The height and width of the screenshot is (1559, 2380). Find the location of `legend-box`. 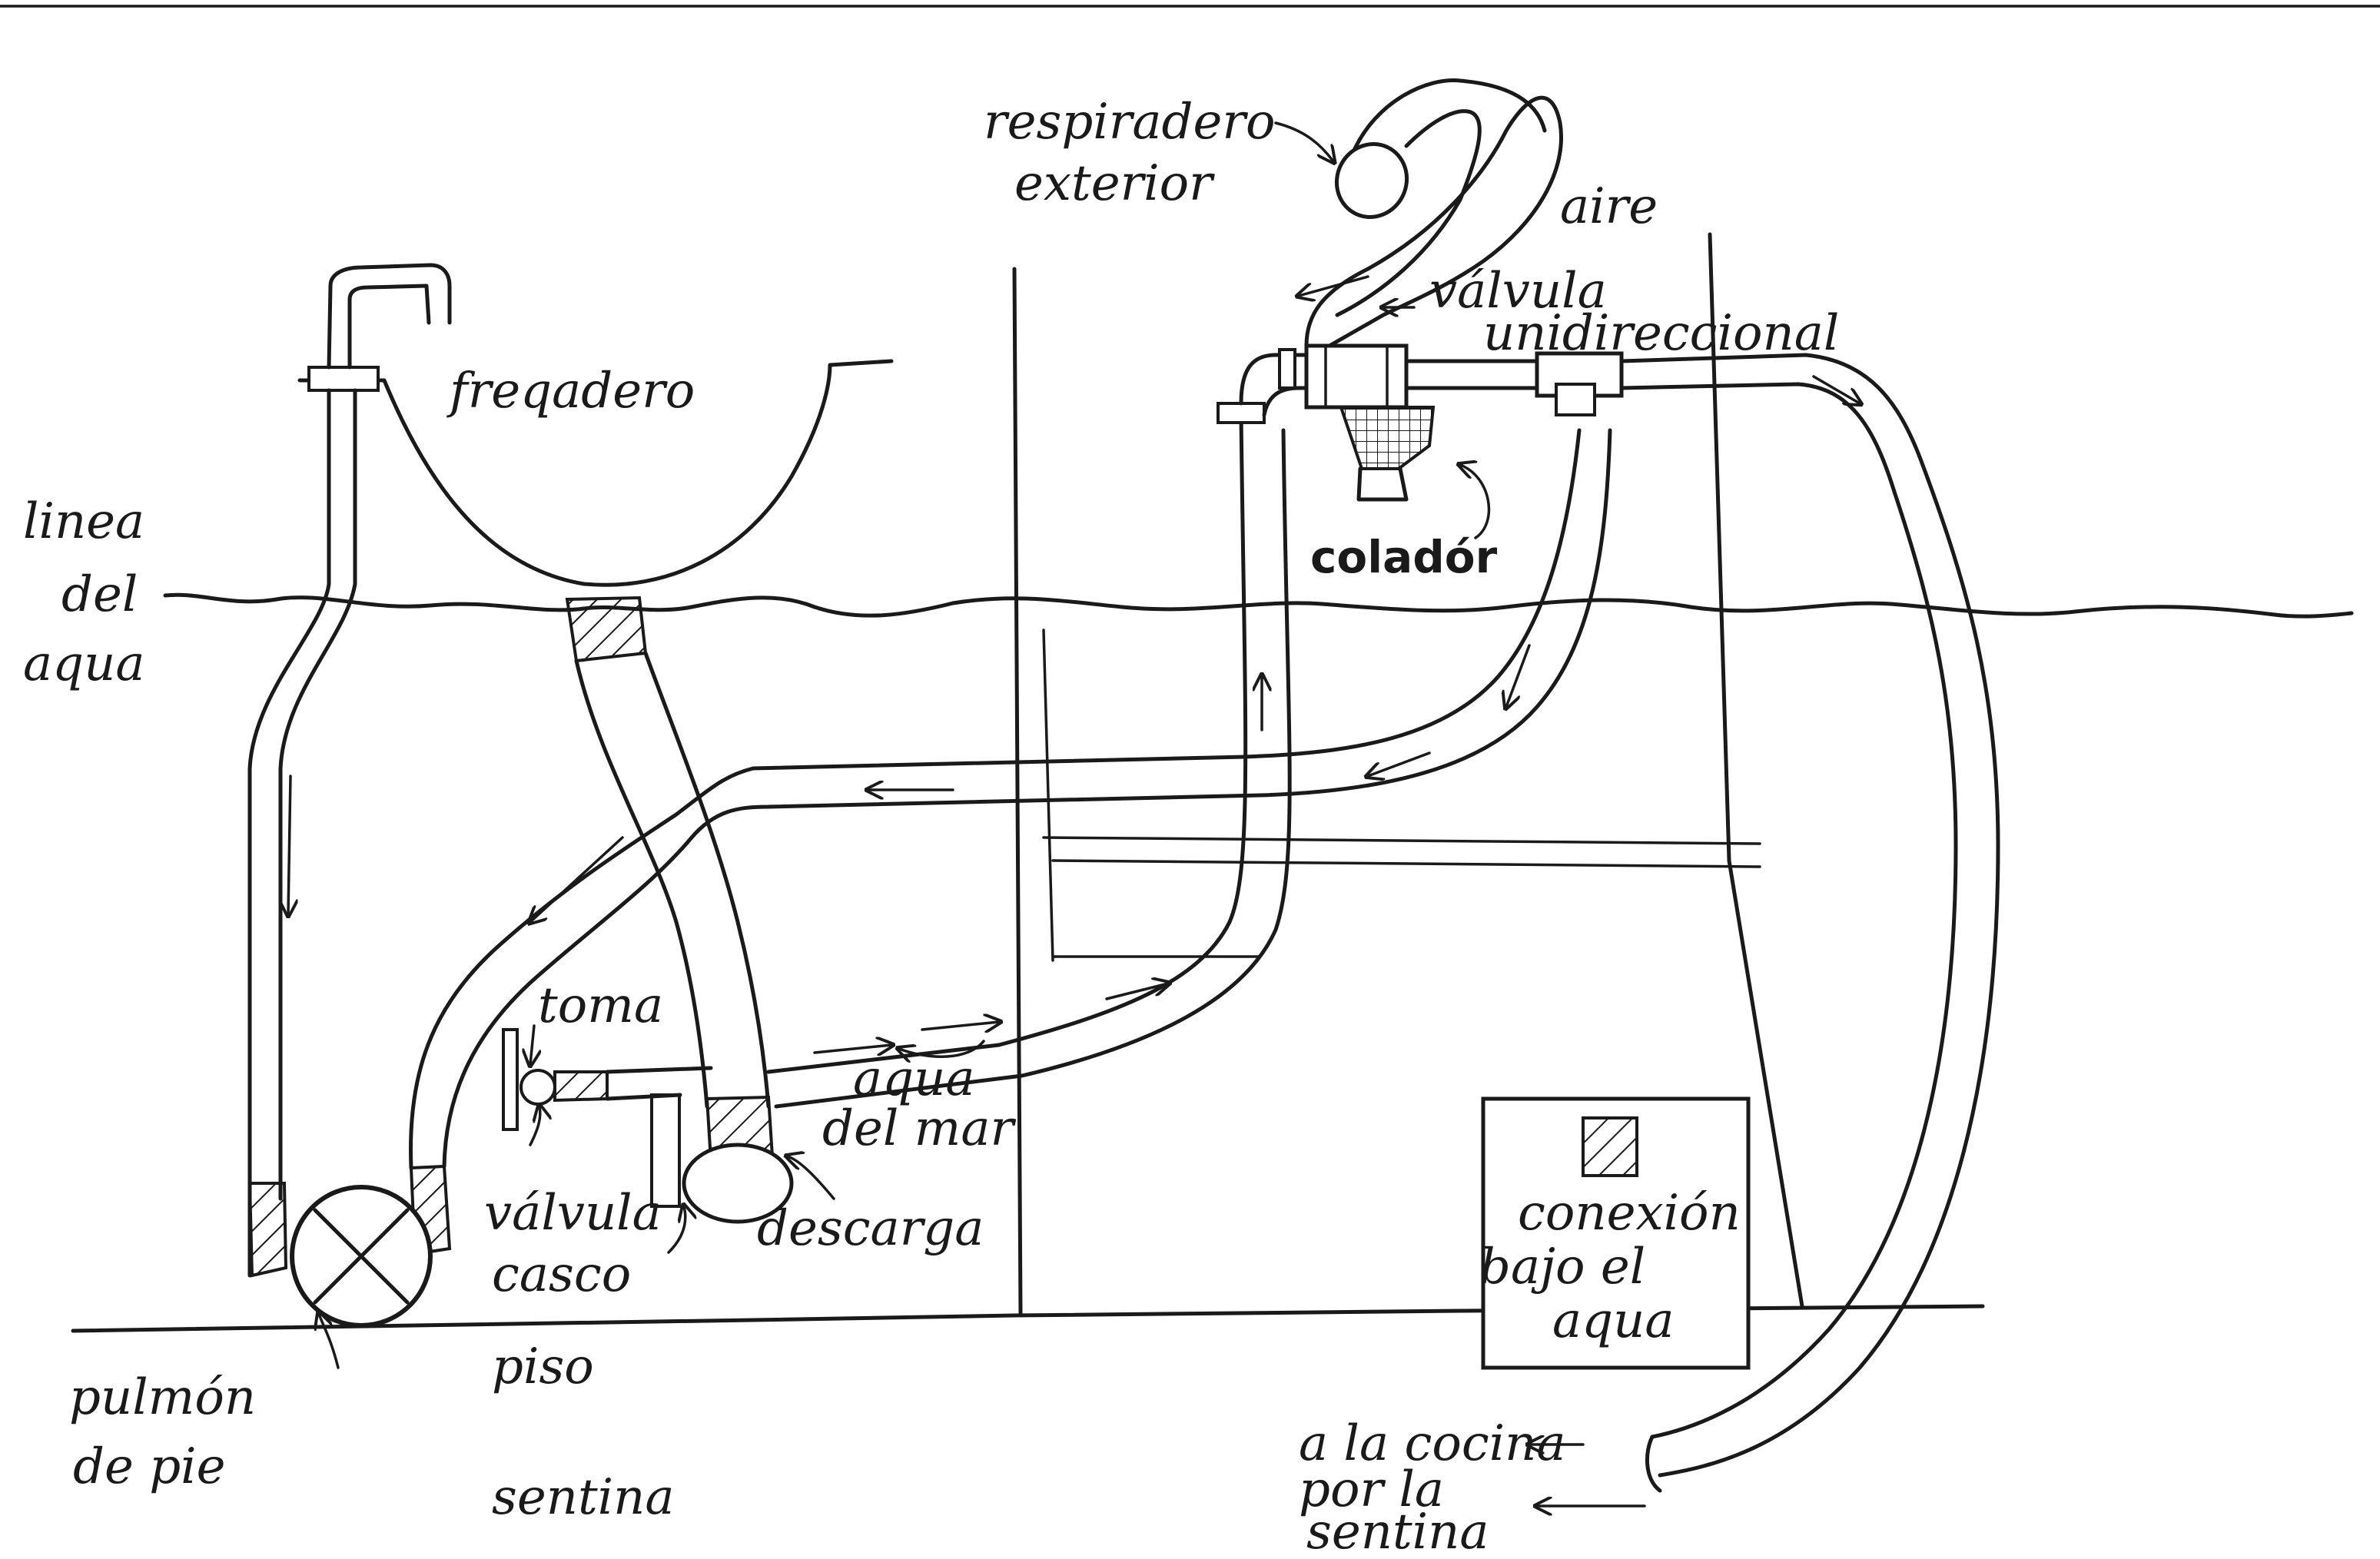

legend-box is located at coordinates (1616, 1233).